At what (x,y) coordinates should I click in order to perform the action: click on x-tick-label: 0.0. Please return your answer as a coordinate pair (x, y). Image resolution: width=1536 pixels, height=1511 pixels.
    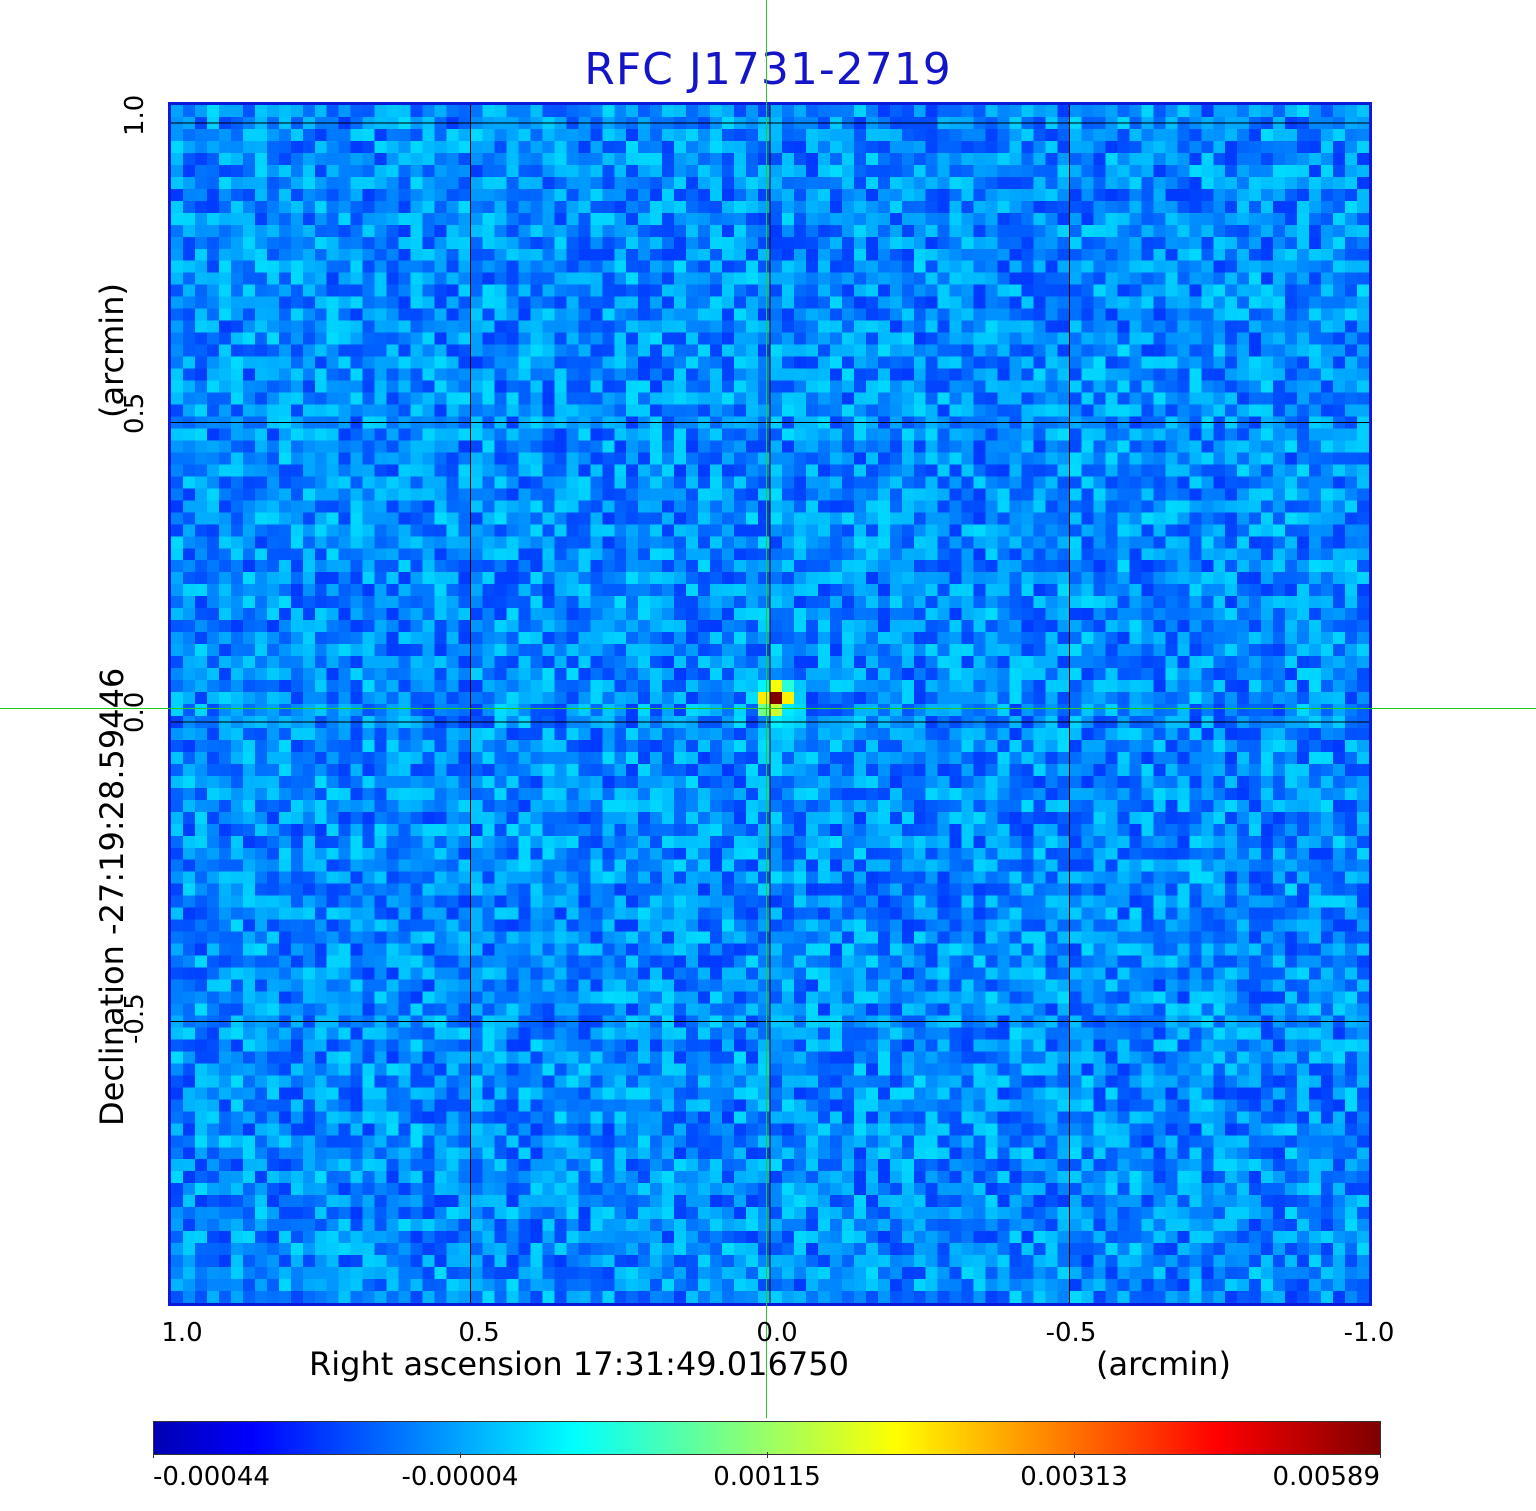
    Looking at the image, I should click on (777, 1333).